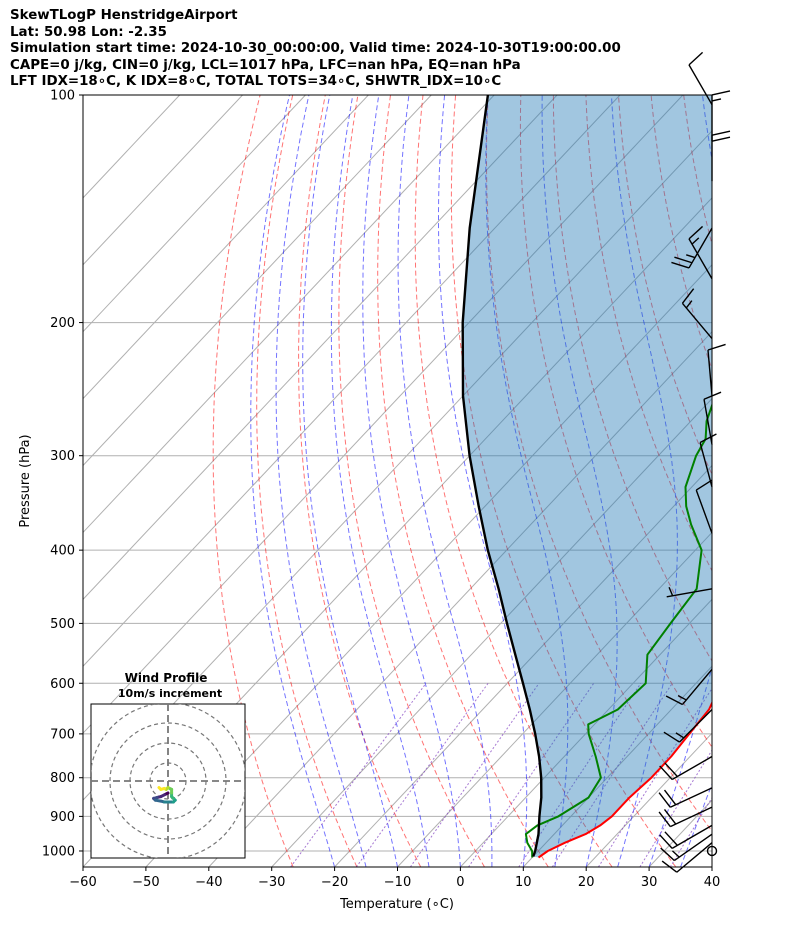 This screenshot has width=794, height=937. Describe the element at coordinates (586, 882) in the screenshot. I see `x-tick-label: 20` at that location.